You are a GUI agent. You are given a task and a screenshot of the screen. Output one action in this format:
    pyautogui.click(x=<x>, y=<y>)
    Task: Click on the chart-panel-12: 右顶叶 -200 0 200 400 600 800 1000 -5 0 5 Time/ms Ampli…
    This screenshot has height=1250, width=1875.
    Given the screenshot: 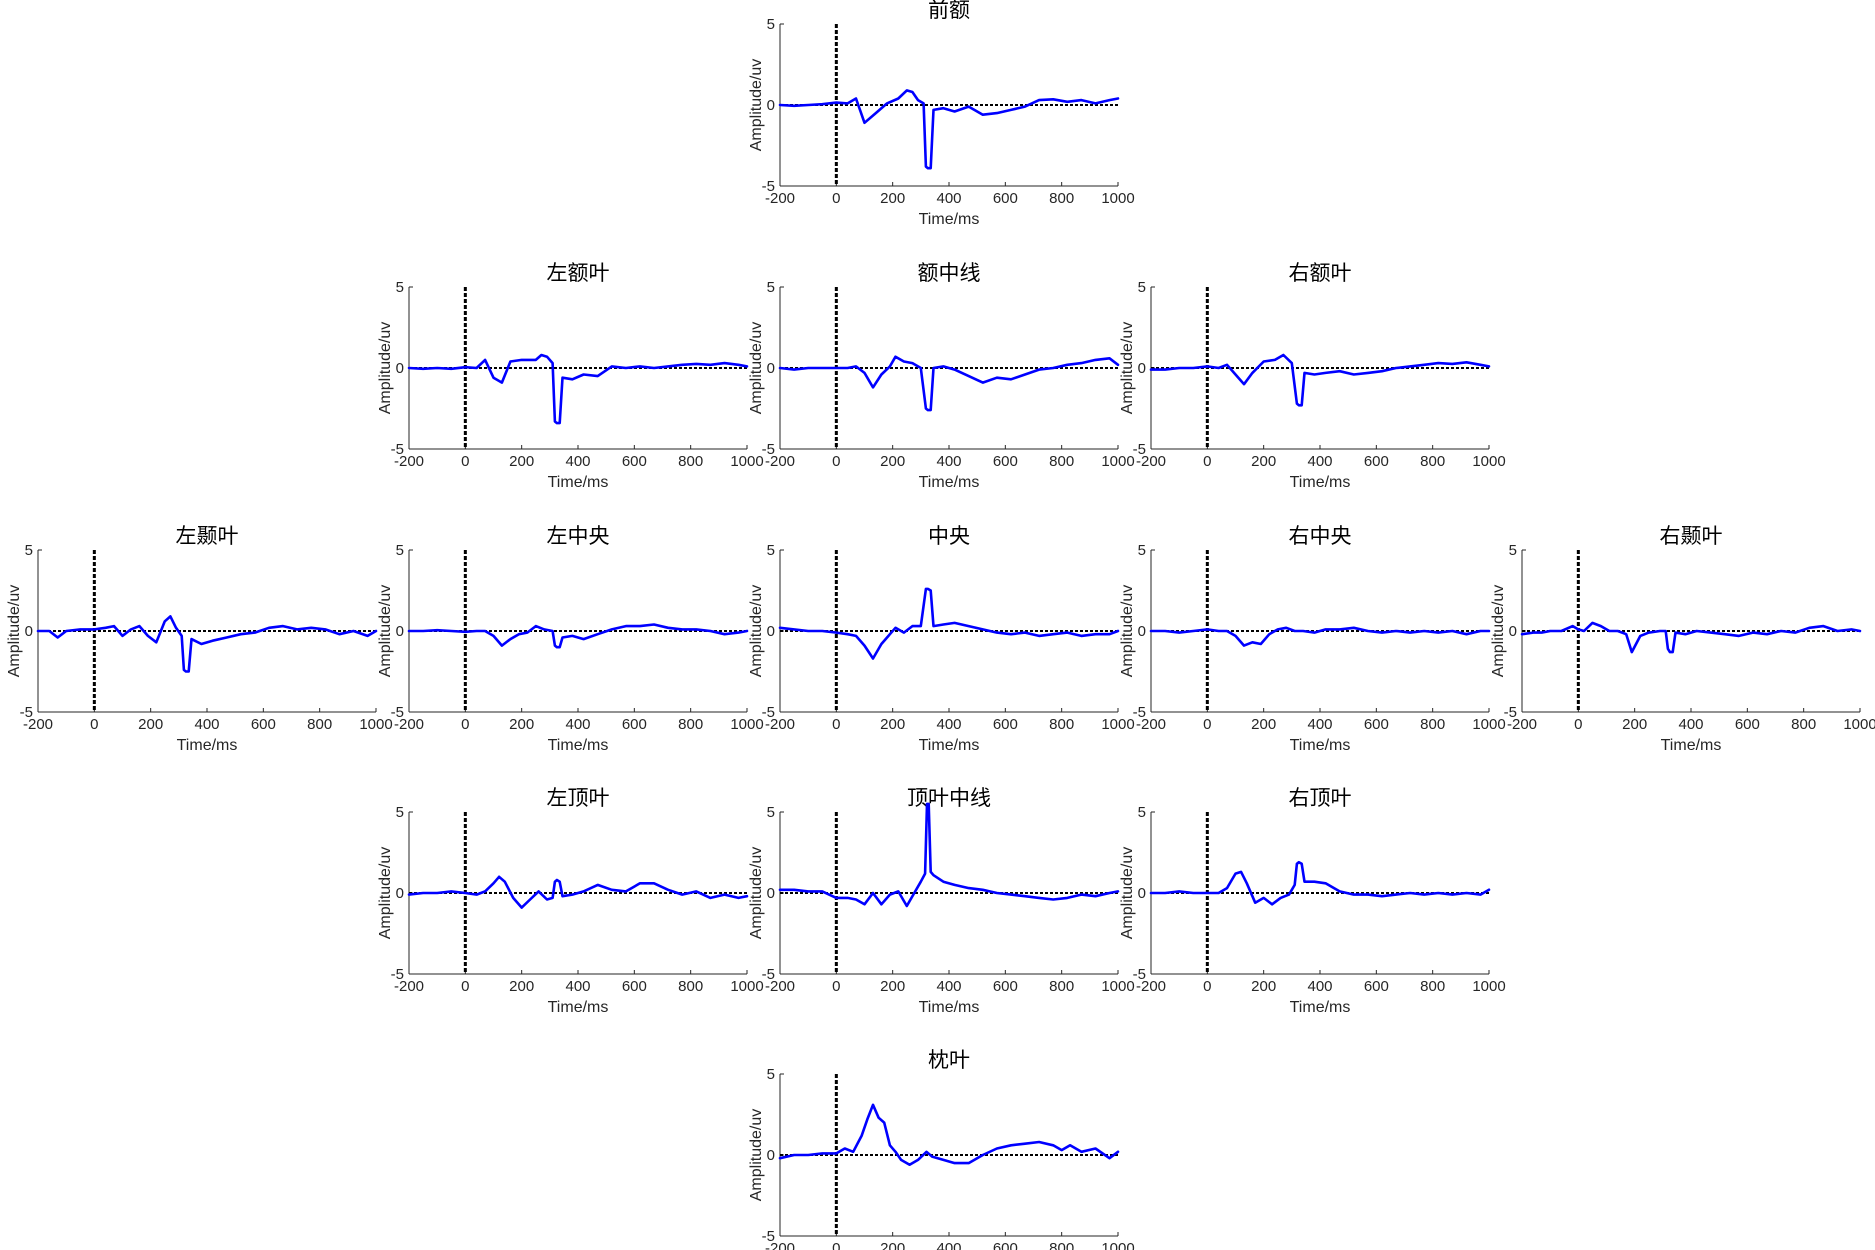 What is the action you would take?
    pyautogui.click(x=1312, y=901)
    